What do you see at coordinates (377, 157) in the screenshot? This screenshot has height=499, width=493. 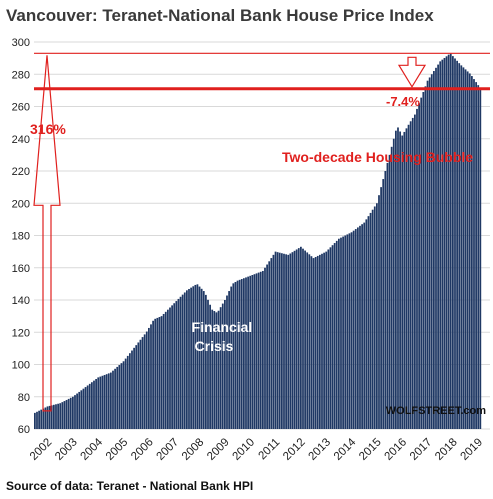 I see `bubble-label: Two-decade Housing Bubble` at bounding box center [377, 157].